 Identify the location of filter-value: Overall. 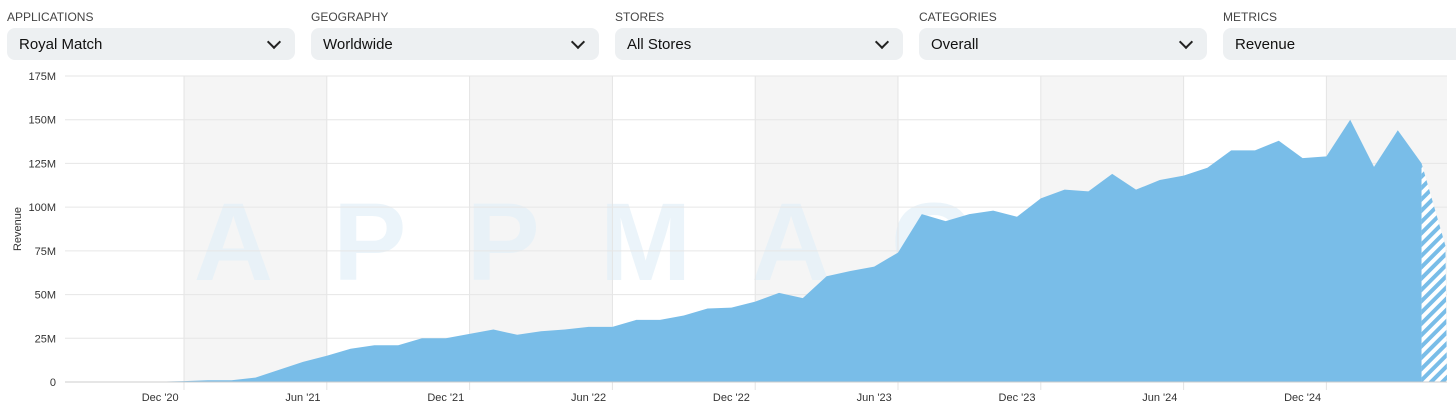
(955, 44).